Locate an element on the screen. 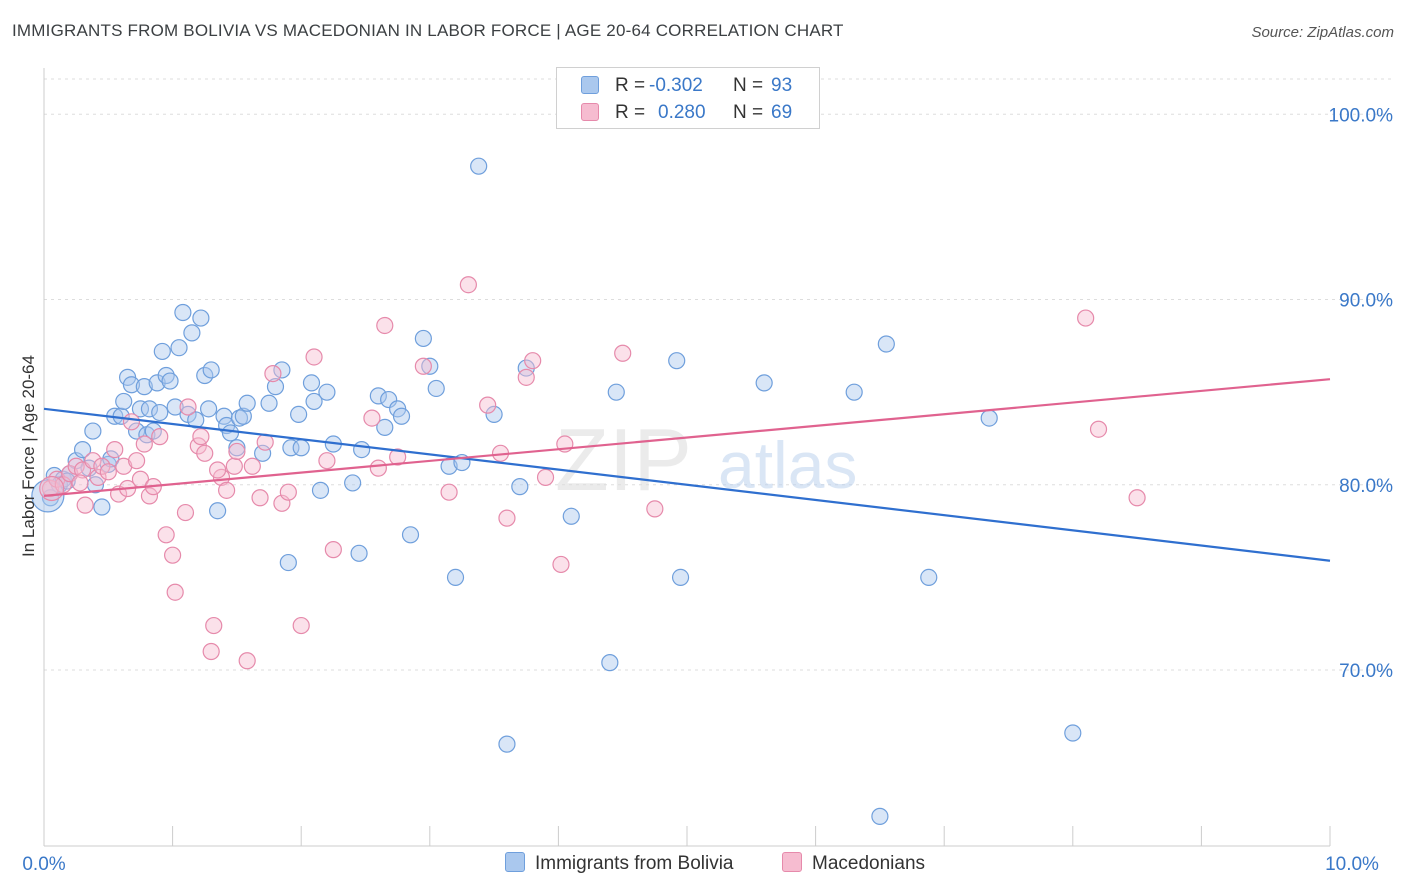 Image resolution: width=1406 pixels, height=892 pixels. macedonians-swatch is located at coordinates (590, 112).